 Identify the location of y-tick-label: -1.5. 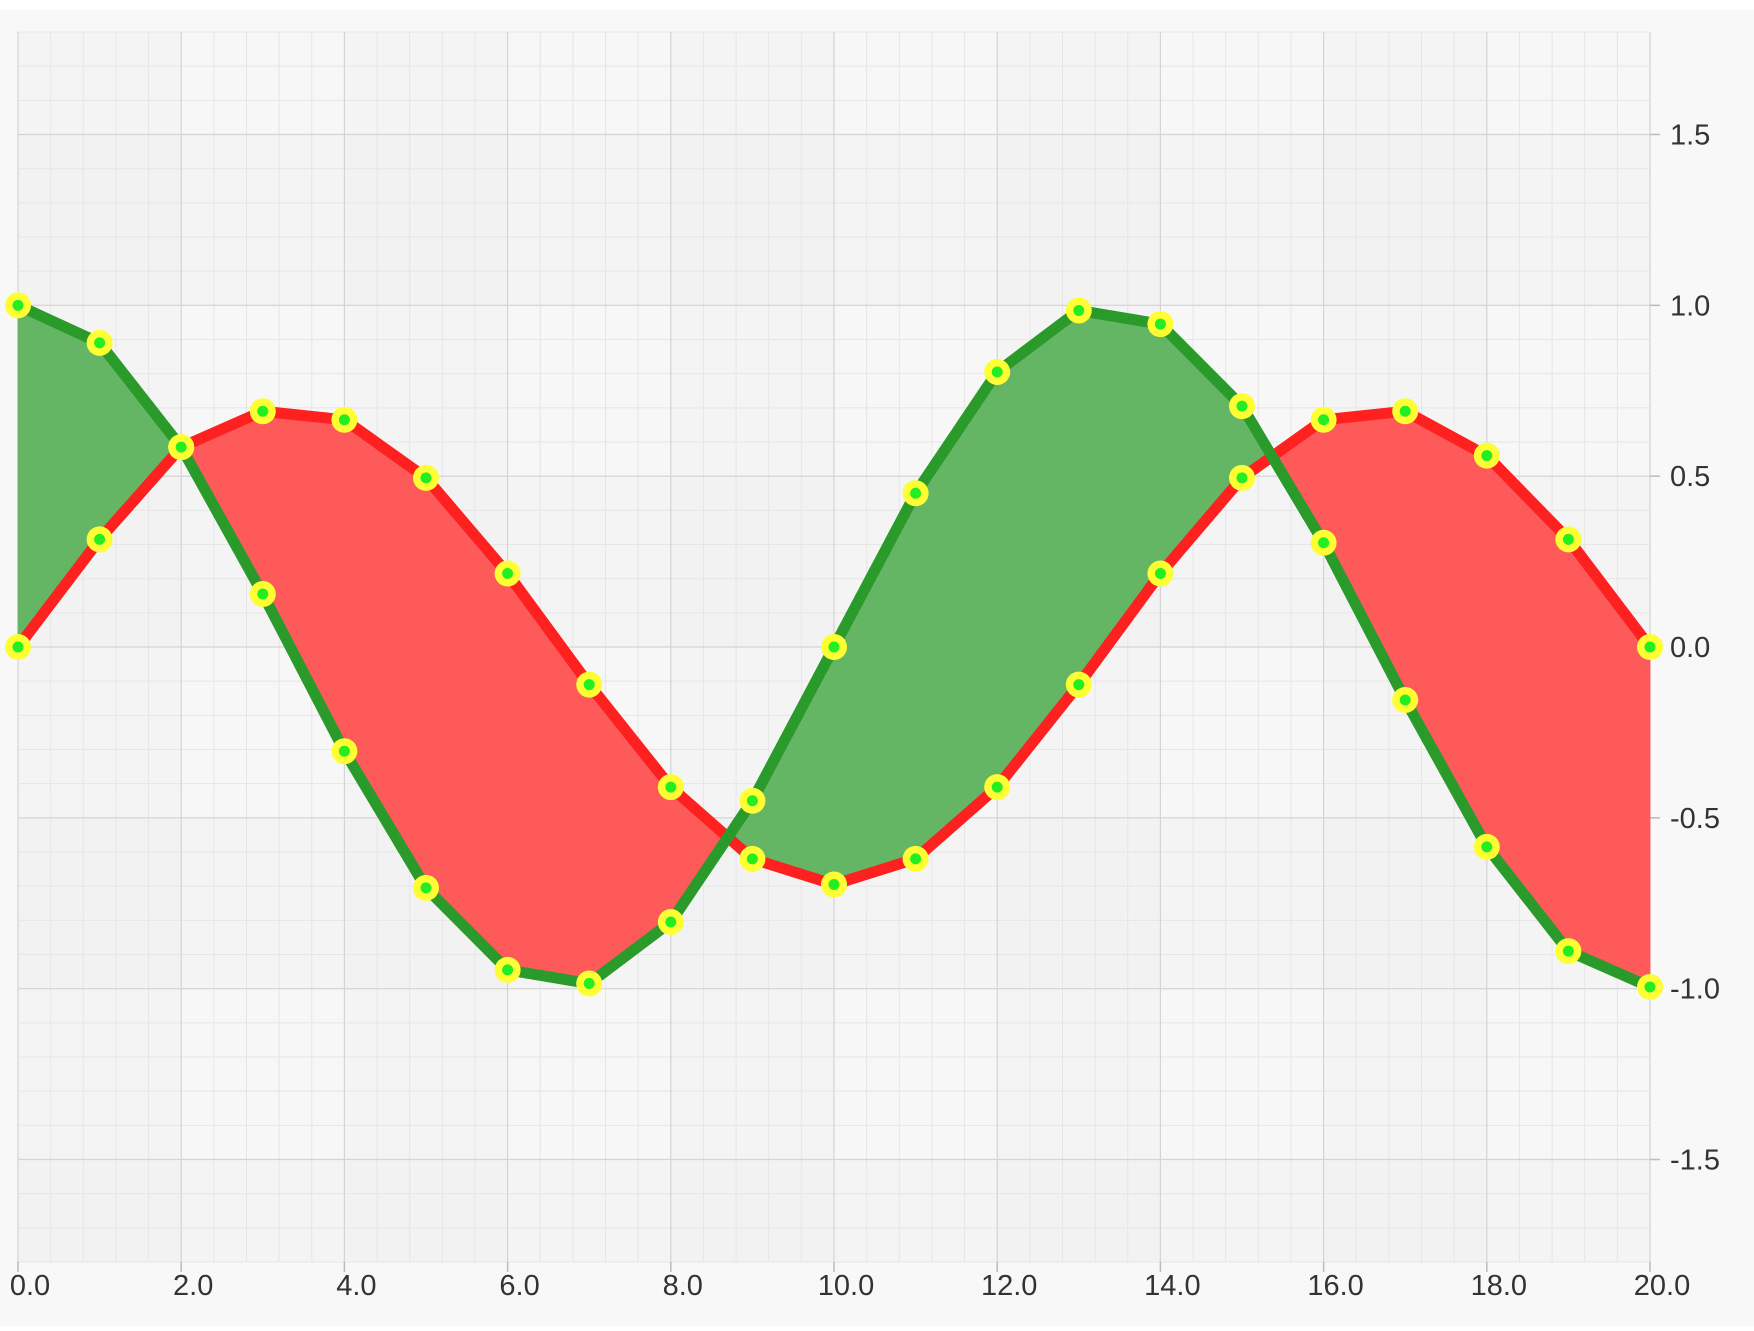
(1695, 1161).